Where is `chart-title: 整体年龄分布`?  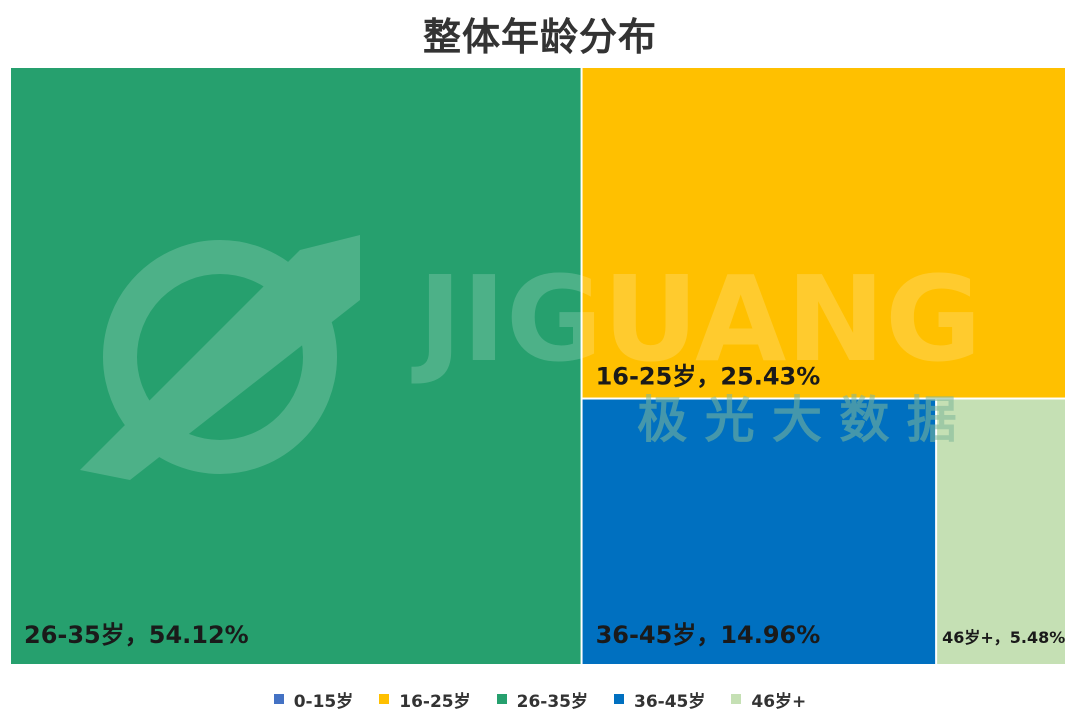
chart-title: 整体年龄分布 is located at coordinates (539, 37).